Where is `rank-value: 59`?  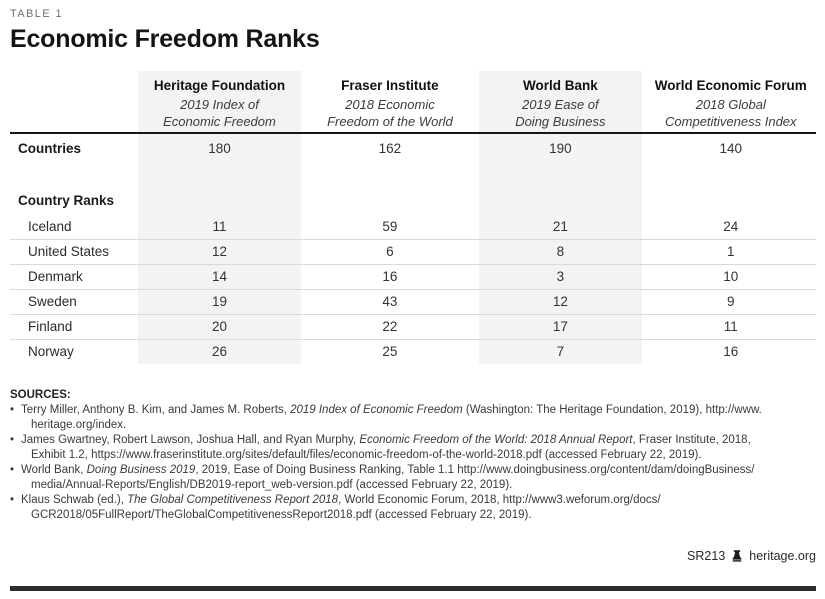 rank-value: 59 is located at coordinates (390, 226).